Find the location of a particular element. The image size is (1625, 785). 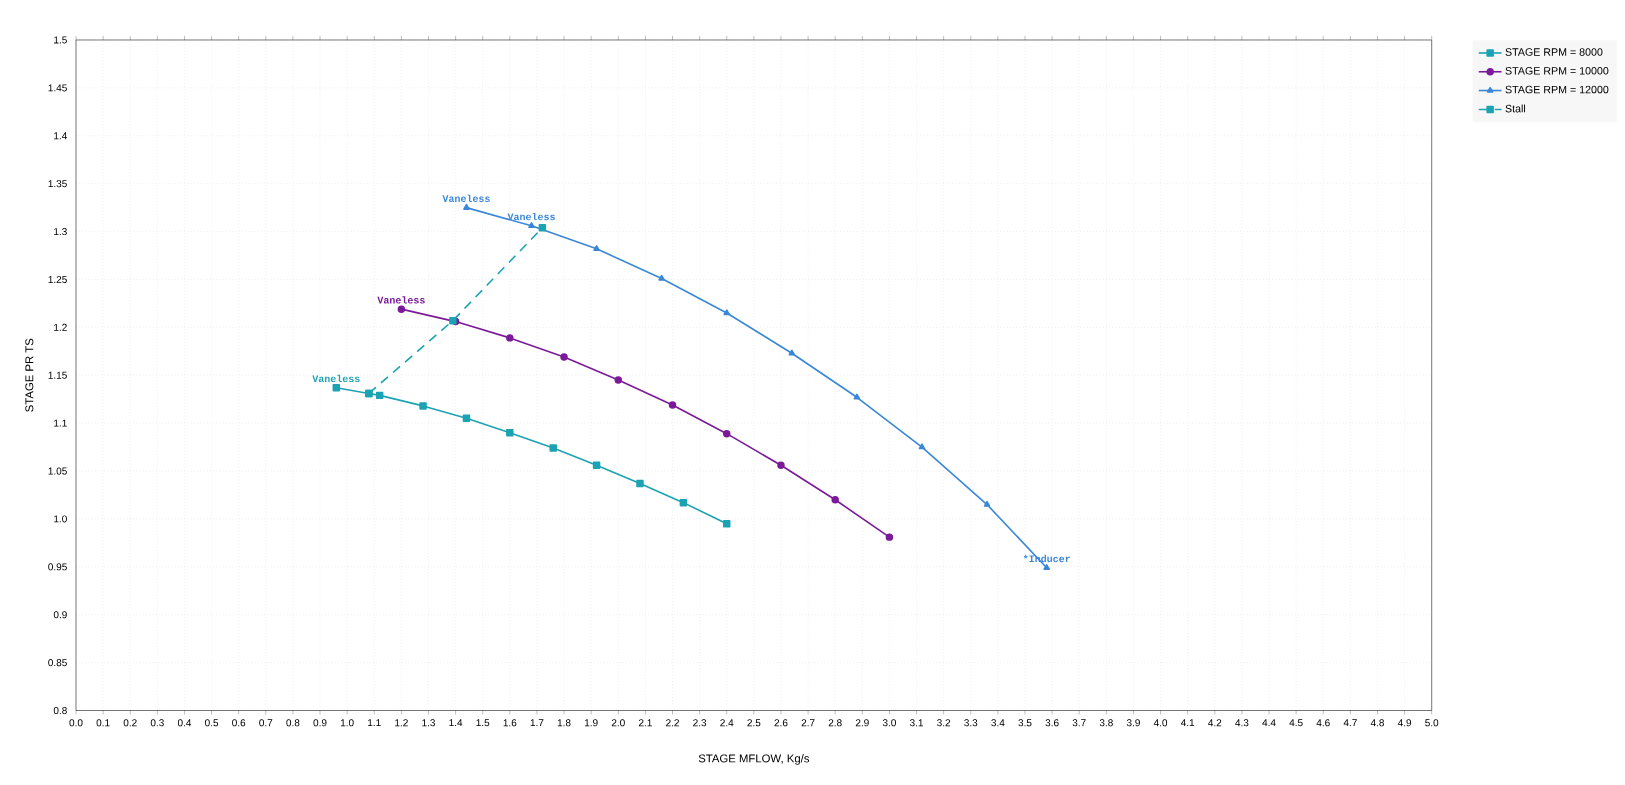

legend-label: STAGE RPM = 10000 is located at coordinates (1557, 70).